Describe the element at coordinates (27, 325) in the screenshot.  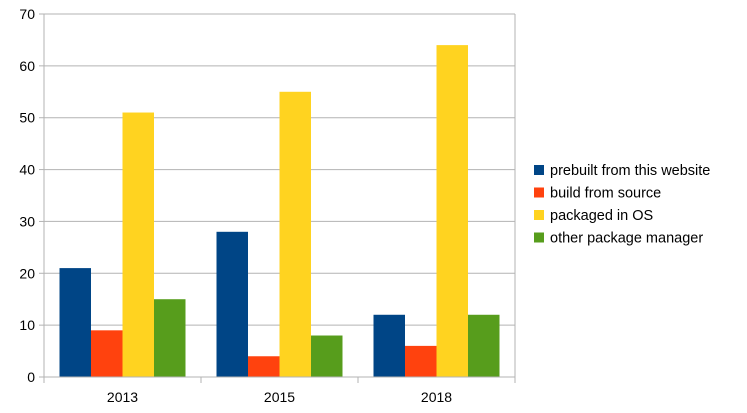
I see `y-tick-label: 10` at that location.